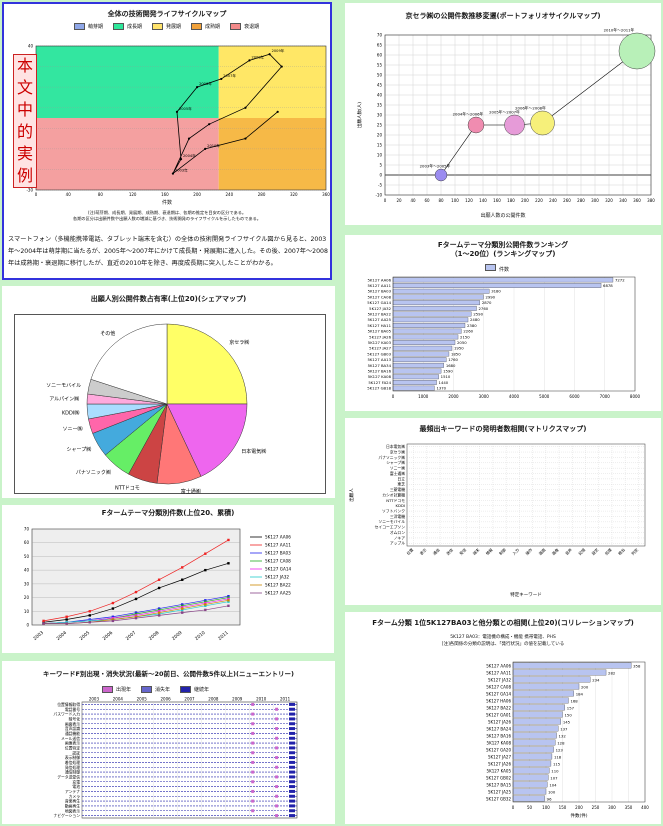  I want to click on lifecycle-point-label: 2007年, so click(229, 75).